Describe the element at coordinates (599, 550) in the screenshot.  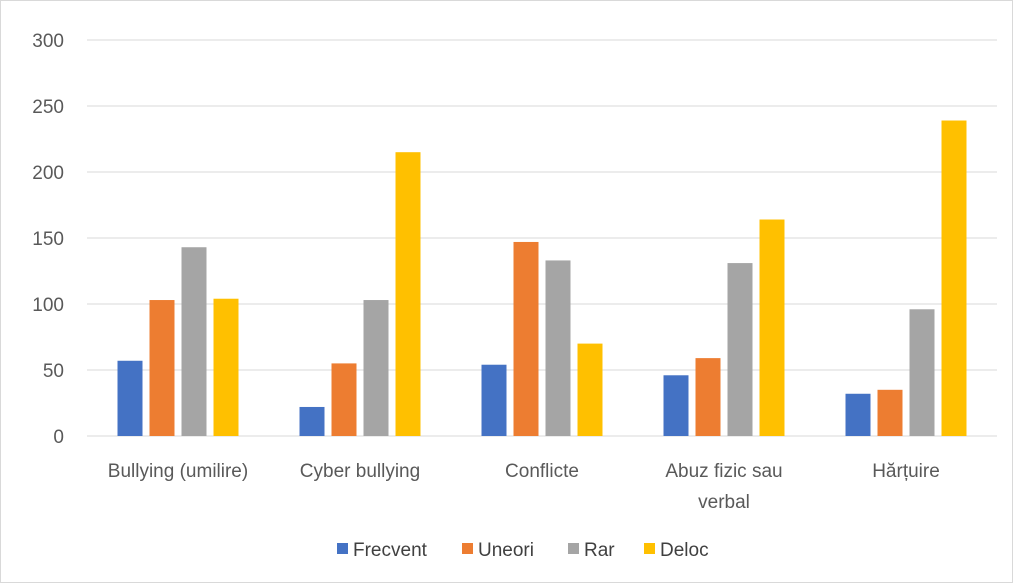
I see `legend-label-rar: Rar` at that location.